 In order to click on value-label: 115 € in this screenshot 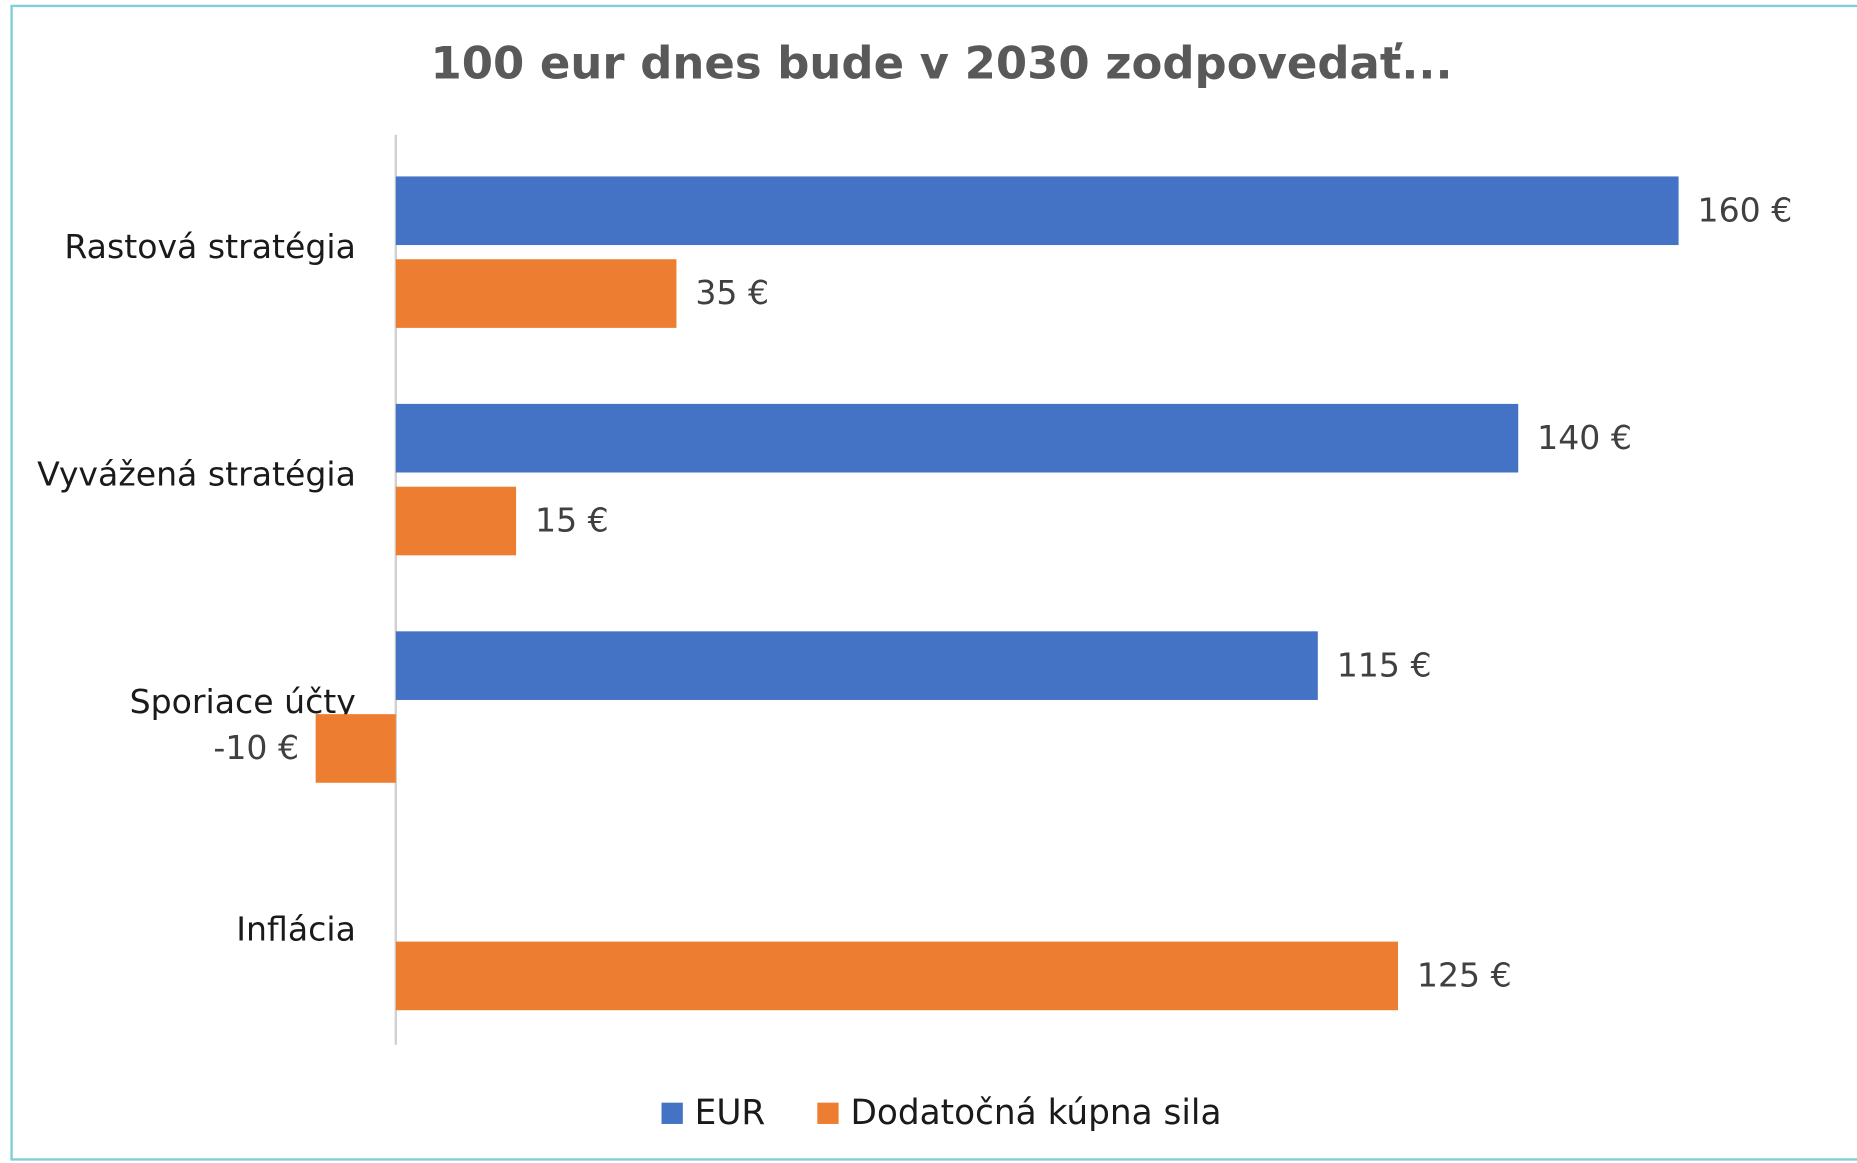, I will do `click(1384, 664)`.